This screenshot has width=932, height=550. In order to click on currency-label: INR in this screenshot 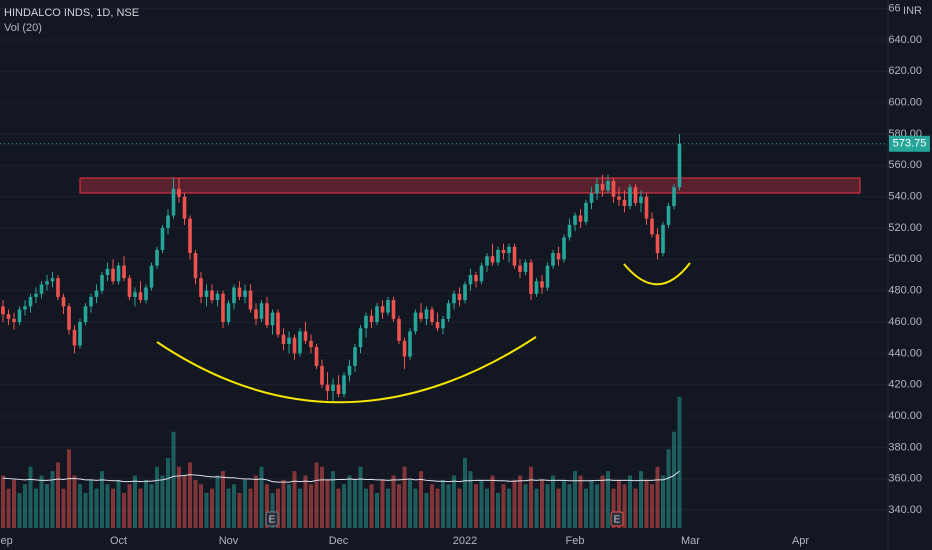, I will do `click(912, 11)`.